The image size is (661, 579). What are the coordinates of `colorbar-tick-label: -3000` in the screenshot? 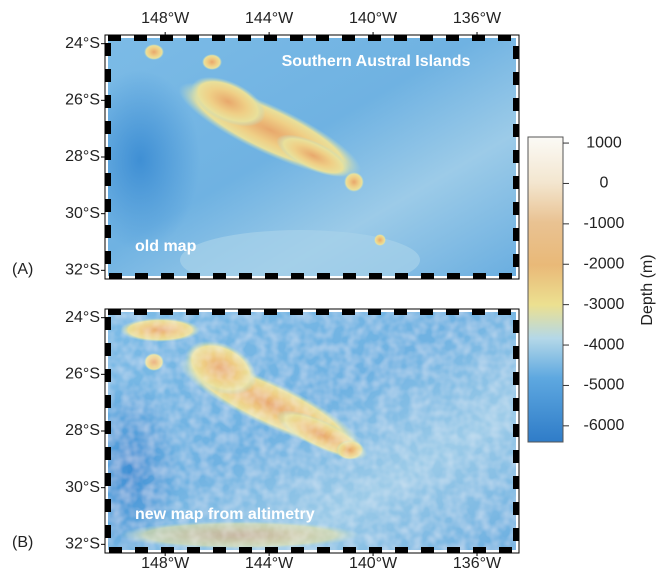 It's located at (604, 304).